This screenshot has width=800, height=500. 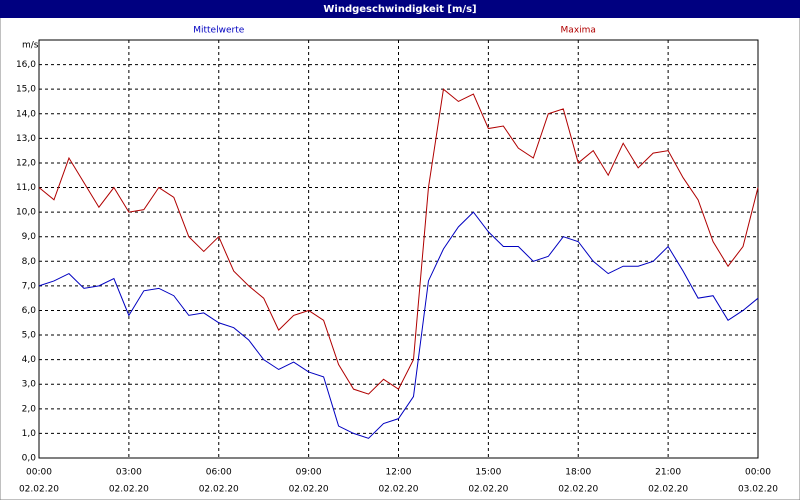 What do you see at coordinates (488, 473) in the screenshot?
I see `x-tick-label: 15:00` at bounding box center [488, 473].